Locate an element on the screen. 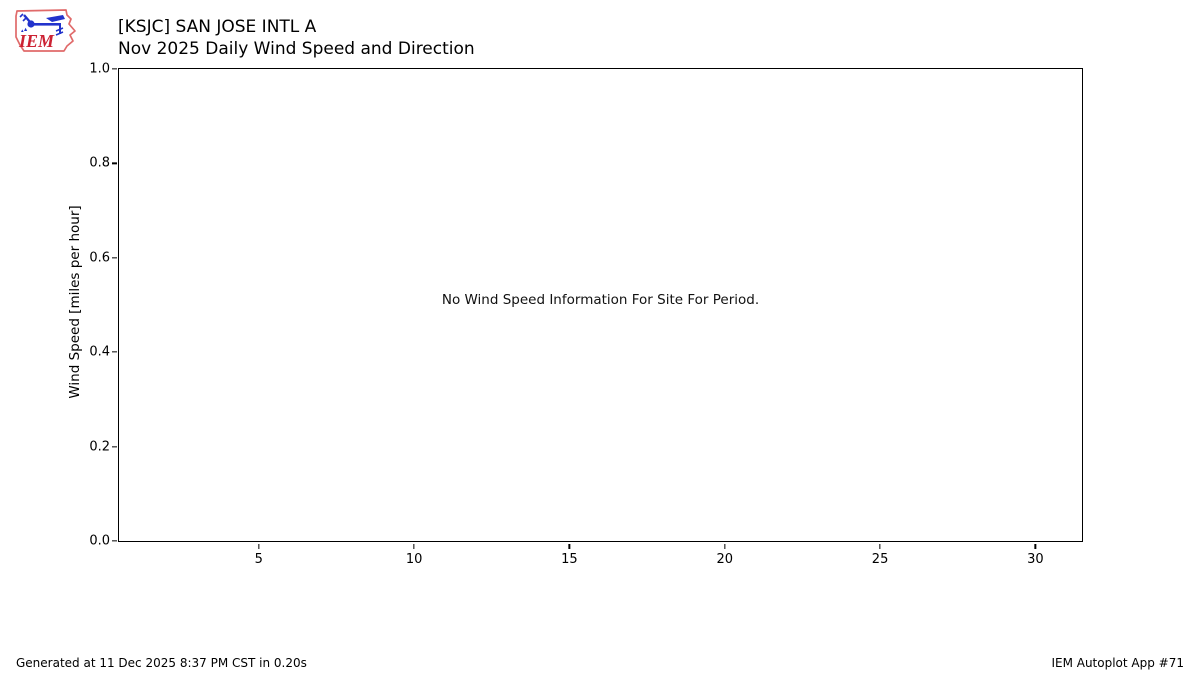 This screenshot has height=675, width=1200. title-line-1: [KSJC] SAN JOSE INTL A is located at coordinates (217, 27).